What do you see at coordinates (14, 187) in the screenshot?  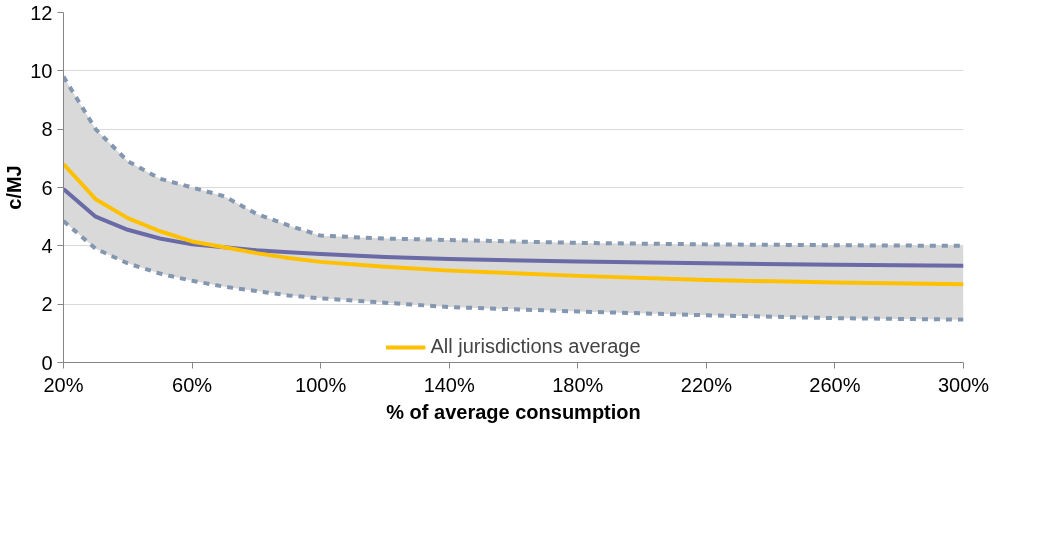 I see `y-axis-title: c/MJ` at bounding box center [14, 187].